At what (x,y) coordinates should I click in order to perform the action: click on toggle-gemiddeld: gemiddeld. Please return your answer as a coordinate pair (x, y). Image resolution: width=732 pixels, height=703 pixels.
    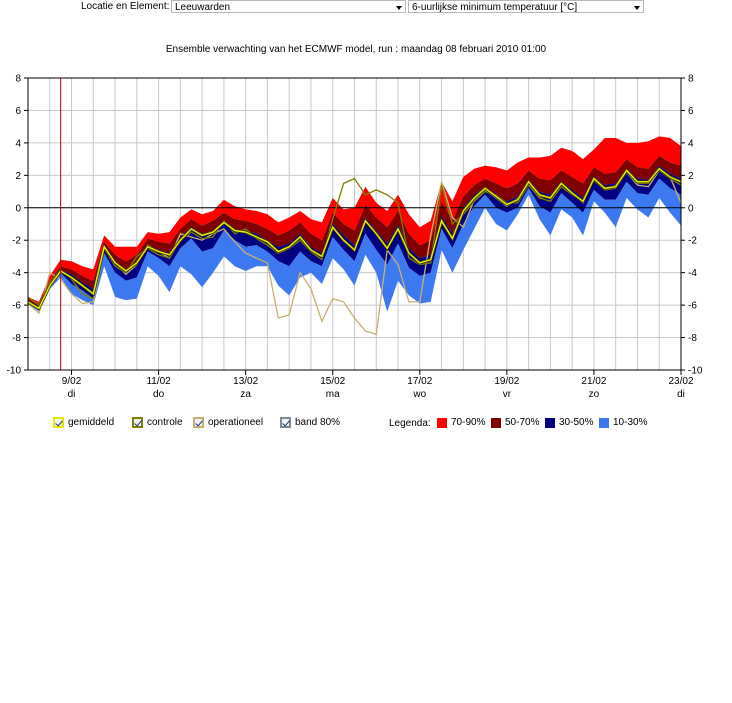
    Looking at the image, I should click on (83, 422).